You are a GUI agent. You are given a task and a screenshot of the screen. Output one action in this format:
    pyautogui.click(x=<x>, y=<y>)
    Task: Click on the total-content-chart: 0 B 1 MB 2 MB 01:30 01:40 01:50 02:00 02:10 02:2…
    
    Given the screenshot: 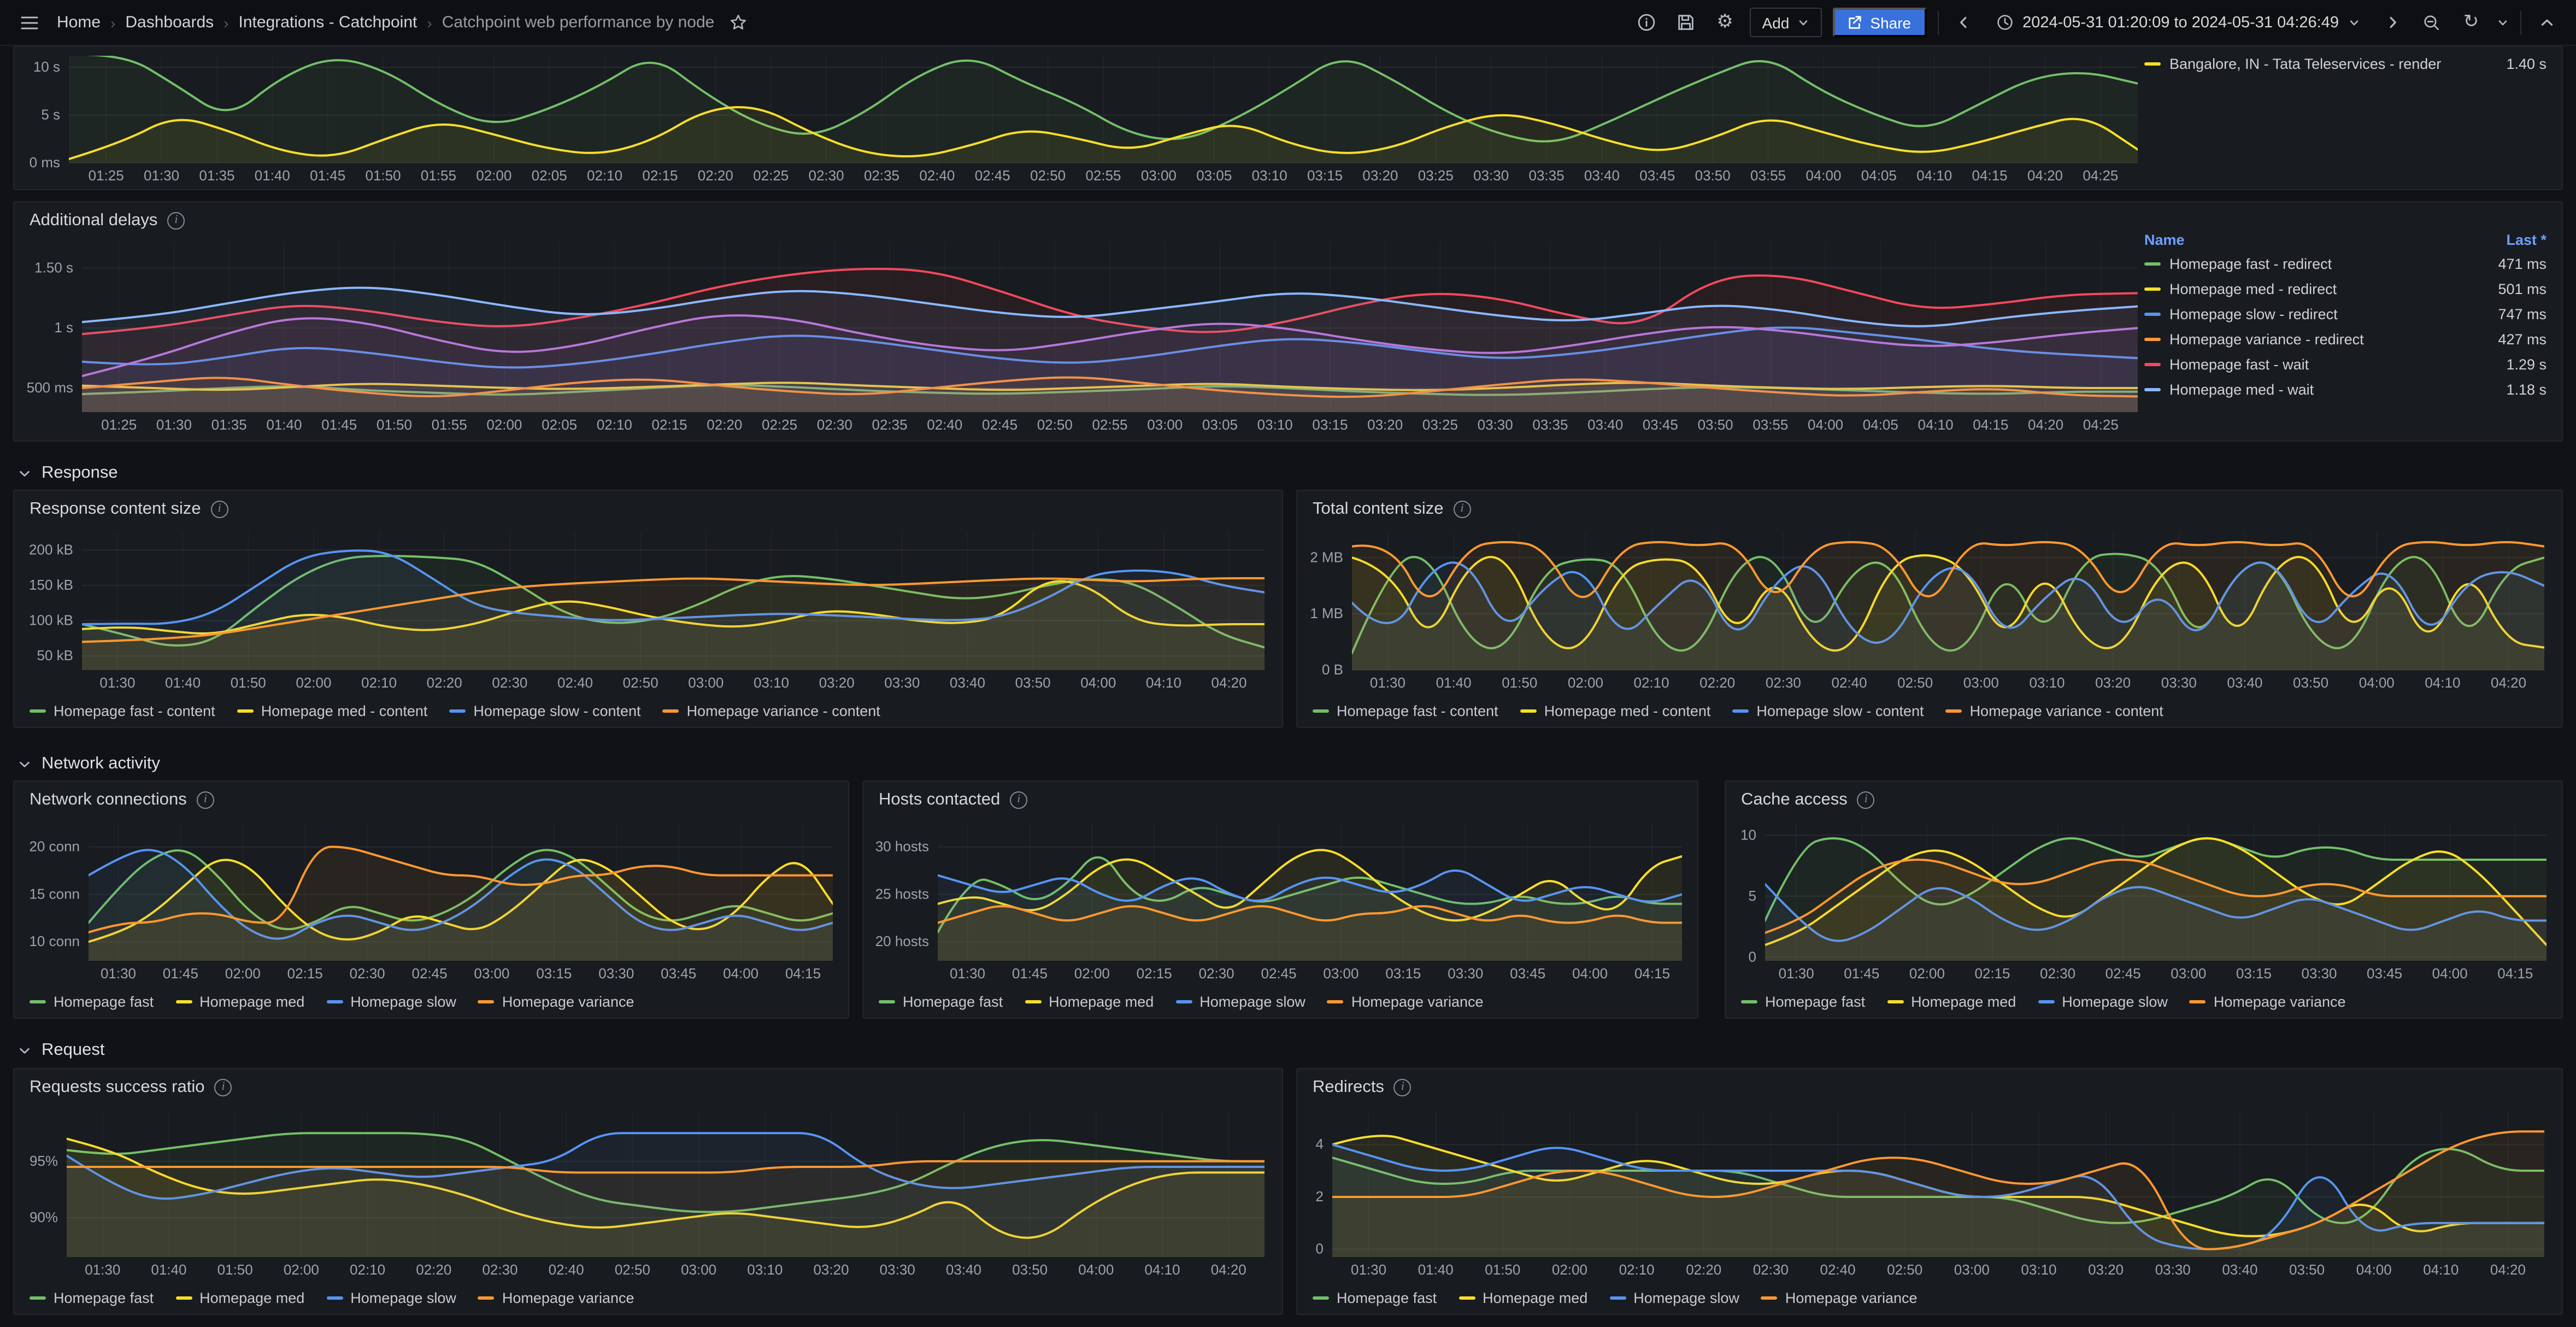 What is the action you would take?
    pyautogui.click(x=1929, y=610)
    